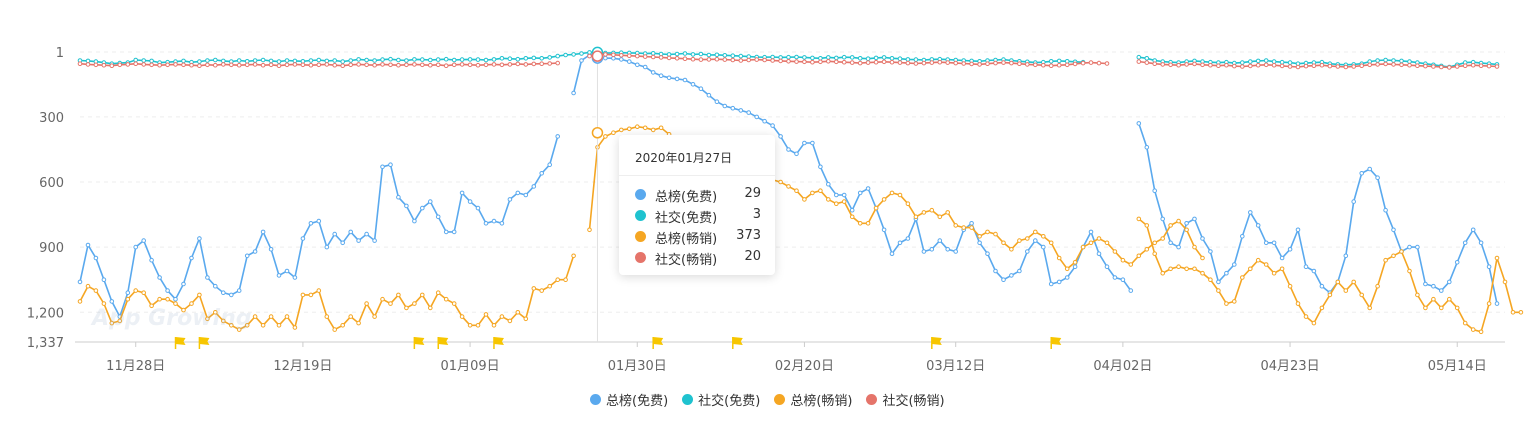 The width and height of the screenshot is (1537, 421). What do you see at coordinates (748, 235) in the screenshot?
I see `tooltip-series-value: 373` at bounding box center [748, 235].